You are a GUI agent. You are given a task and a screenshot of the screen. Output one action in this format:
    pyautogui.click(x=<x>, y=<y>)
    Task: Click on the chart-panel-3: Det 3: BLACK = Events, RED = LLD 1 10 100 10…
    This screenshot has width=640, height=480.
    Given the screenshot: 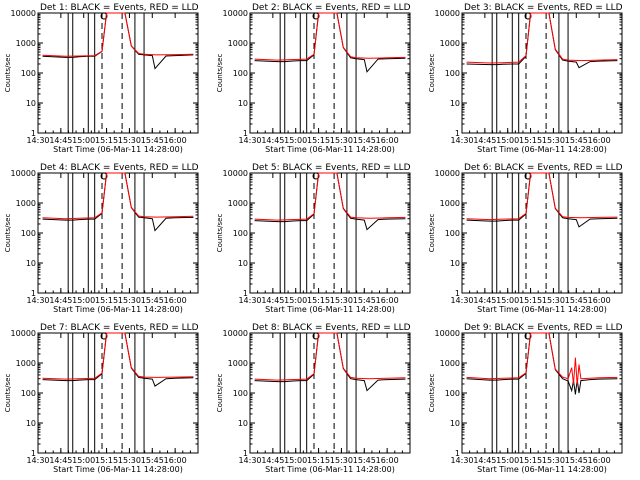 What is the action you would take?
    pyautogui.click(x=525, y=78)
    